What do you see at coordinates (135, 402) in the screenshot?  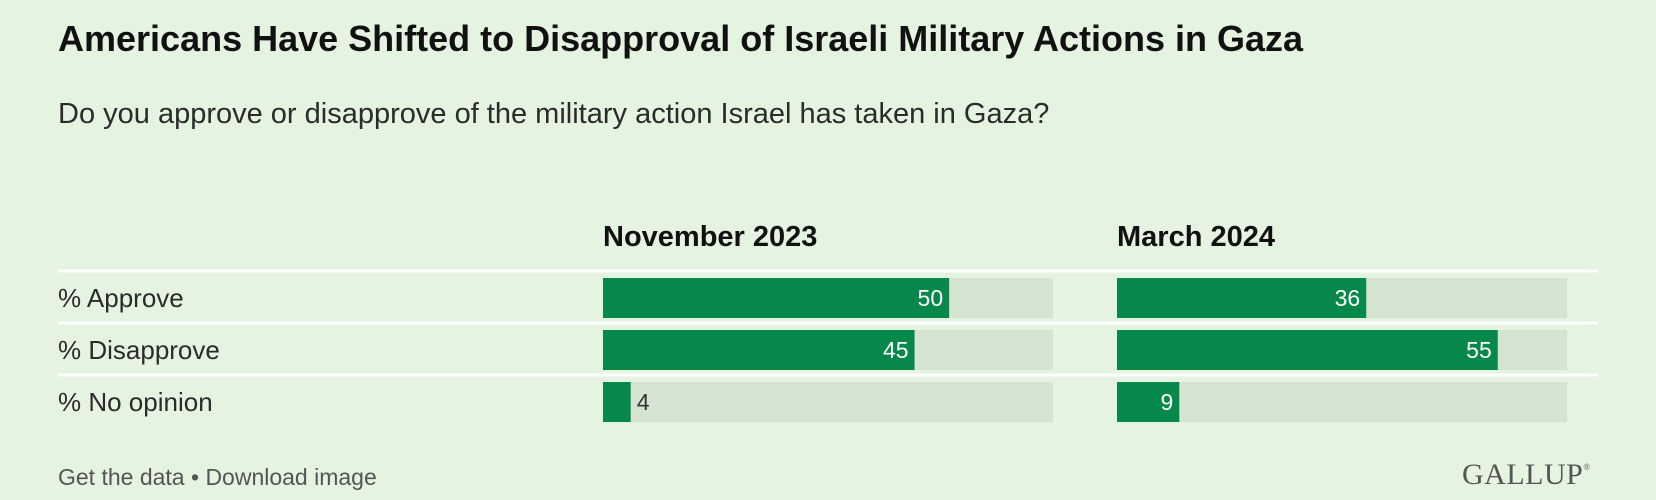 I see `category-label-2: % No opinion` at bounding box center [135, 402].